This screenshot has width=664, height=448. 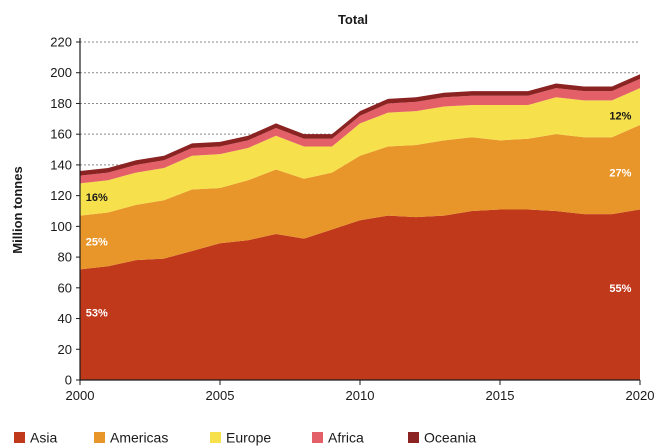 I want to click on chart-title: Total, so click(x=353, y=19).